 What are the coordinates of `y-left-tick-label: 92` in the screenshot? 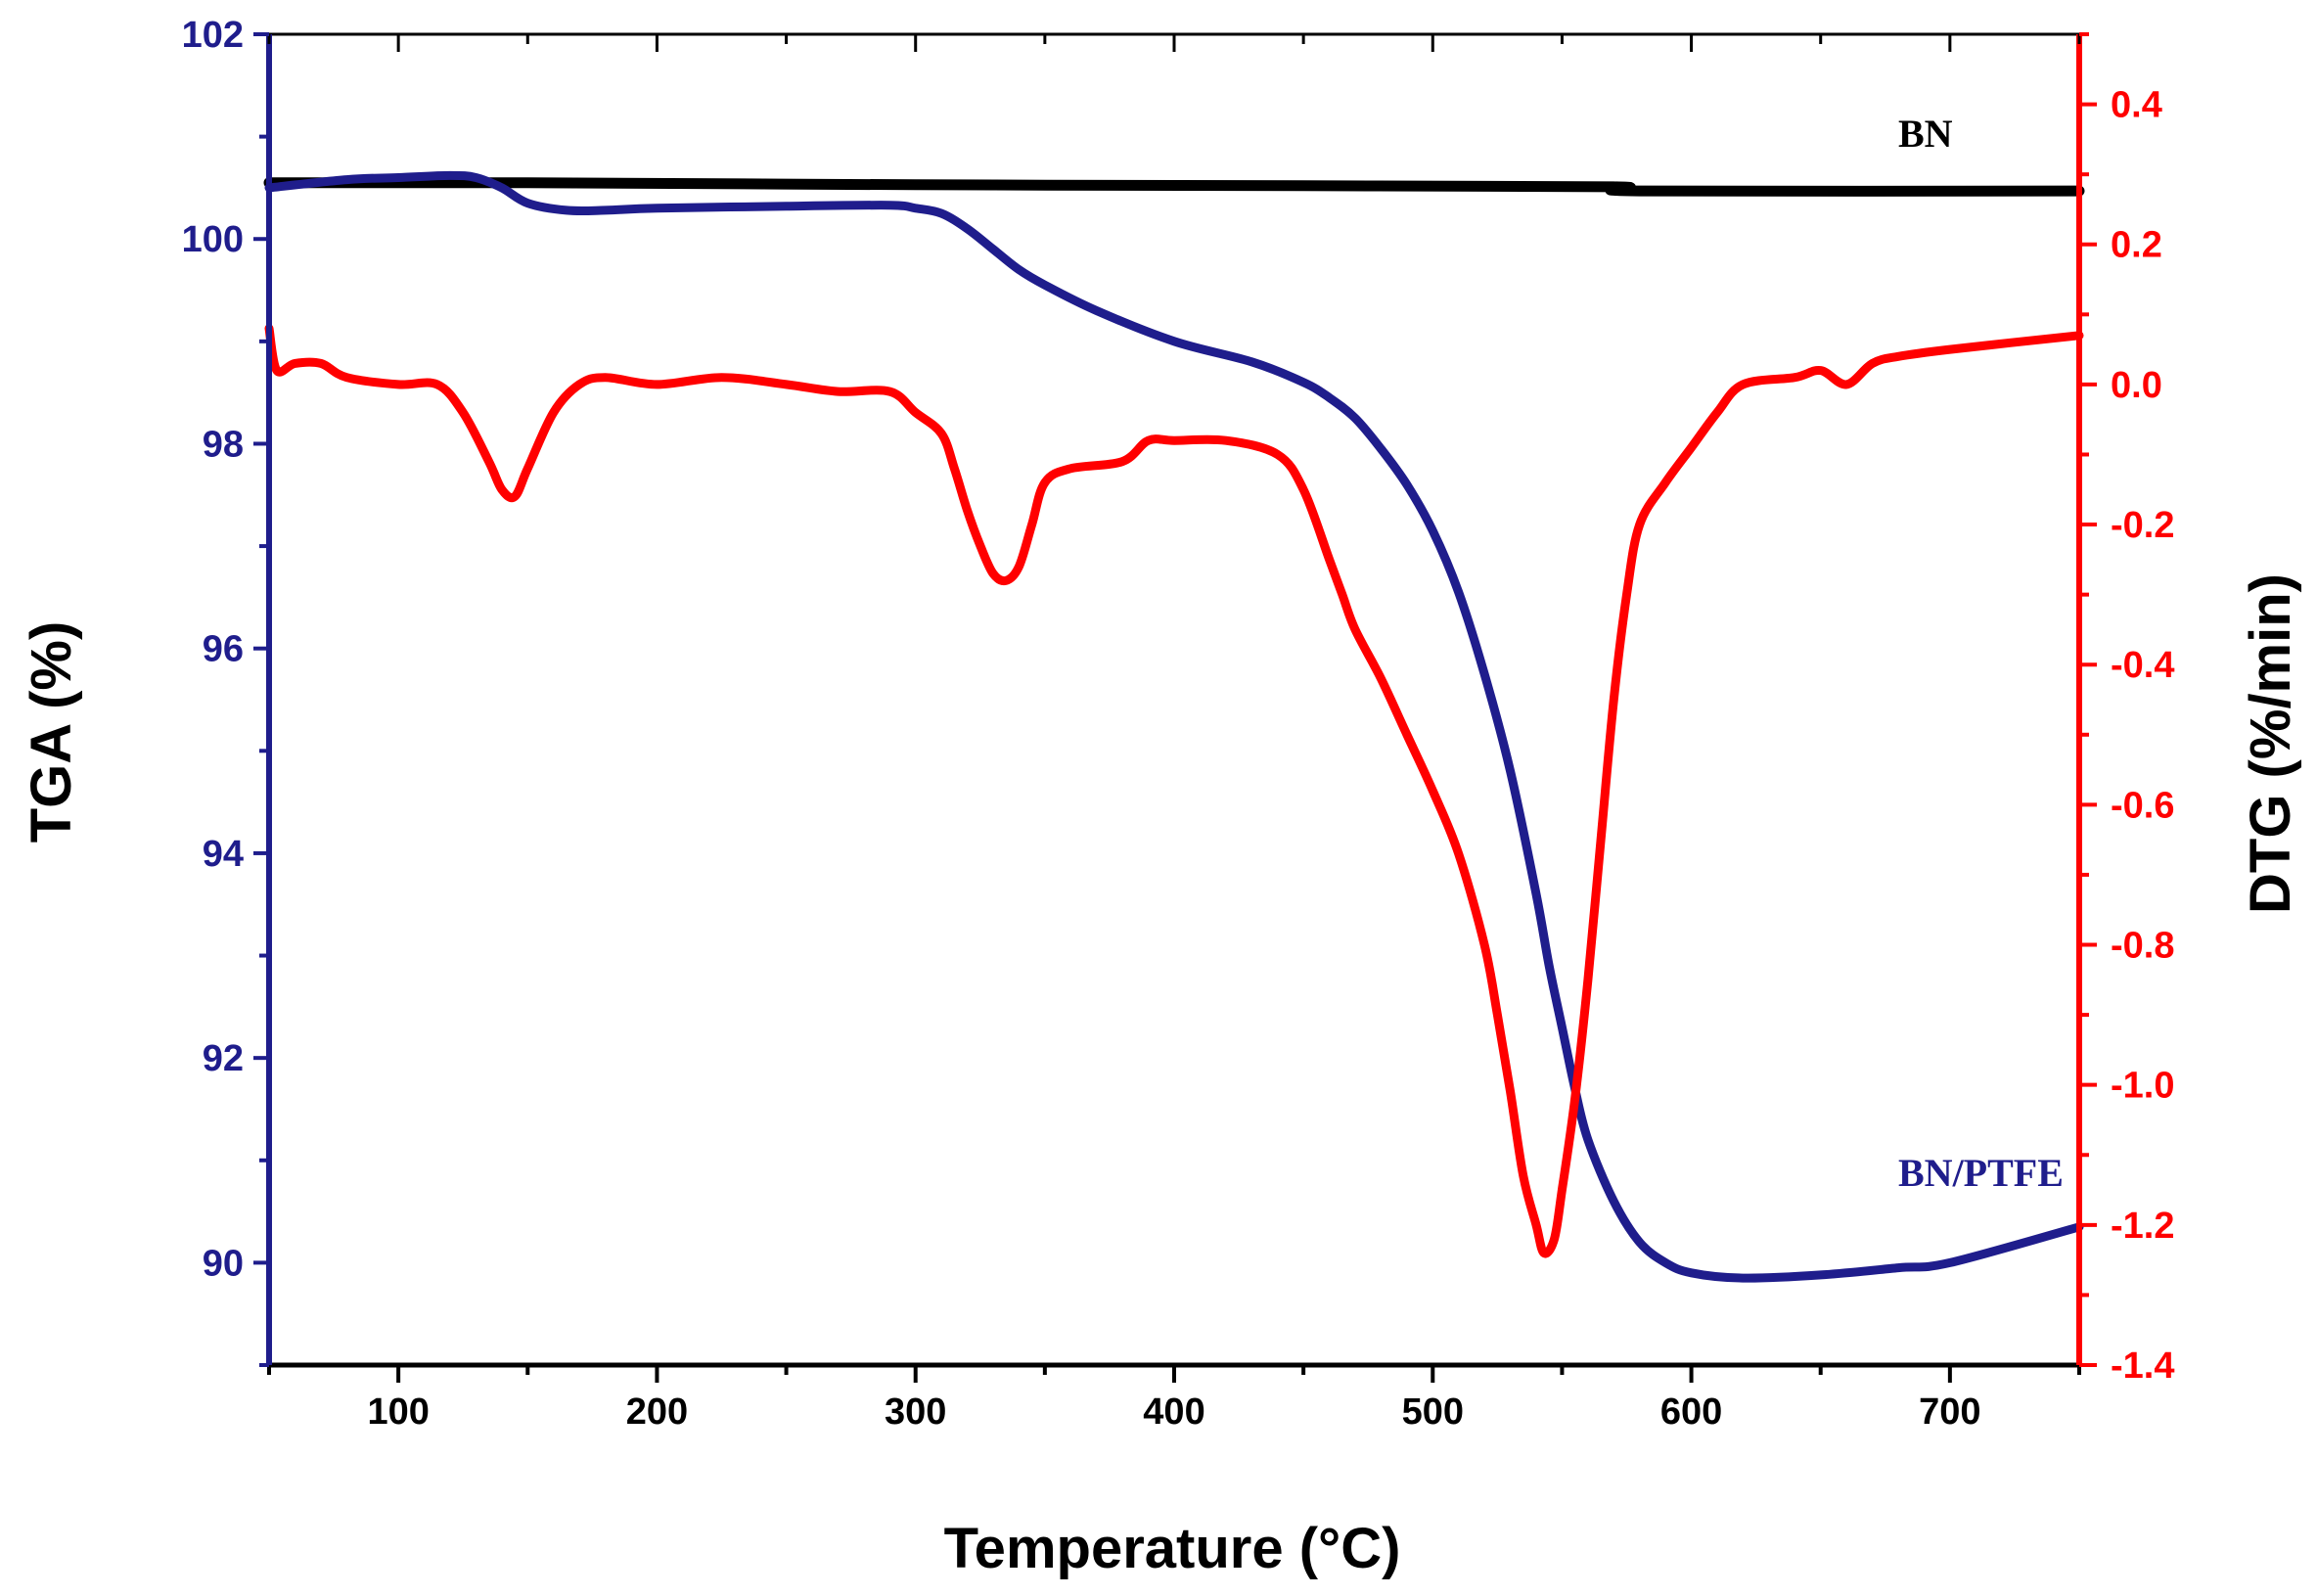 It's located at (223, 1058).